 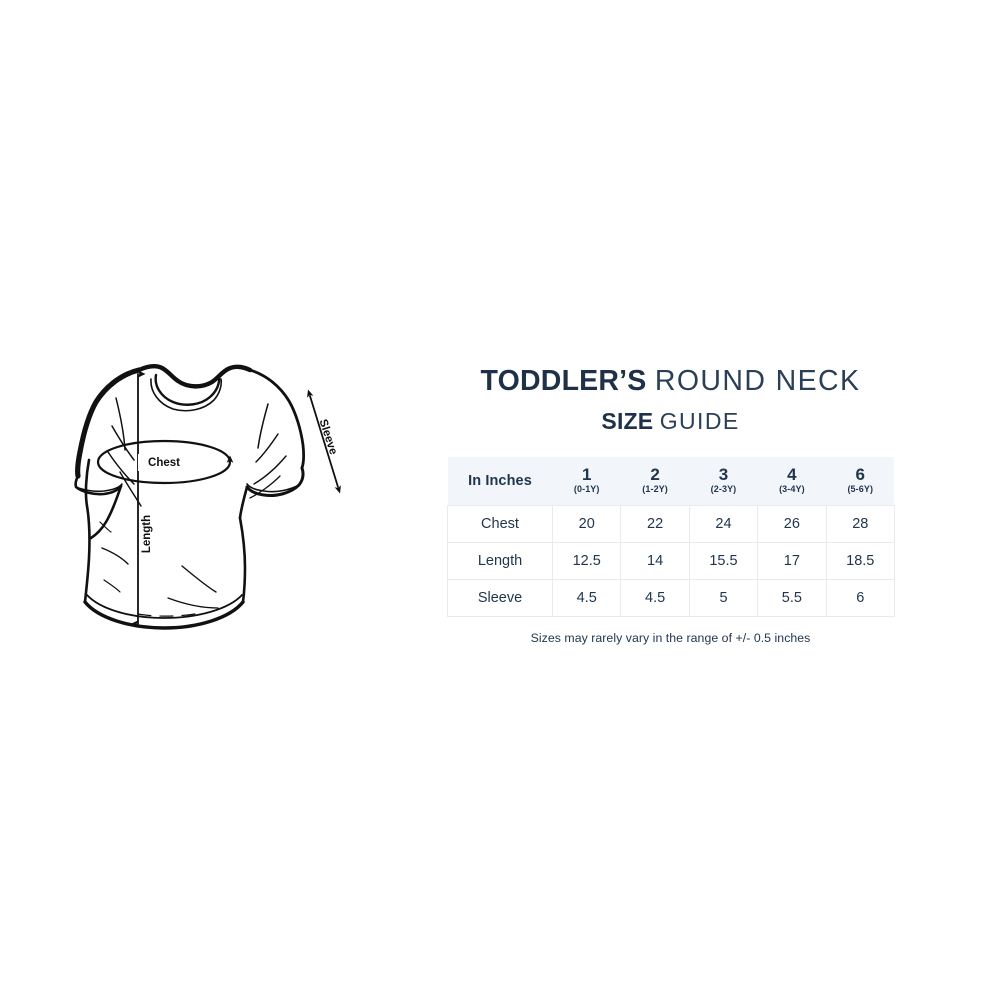 I want to click on table-row-sleeve: Sleeve 4.5 4.5 5 5.5 6, so click(x=671, y=597).